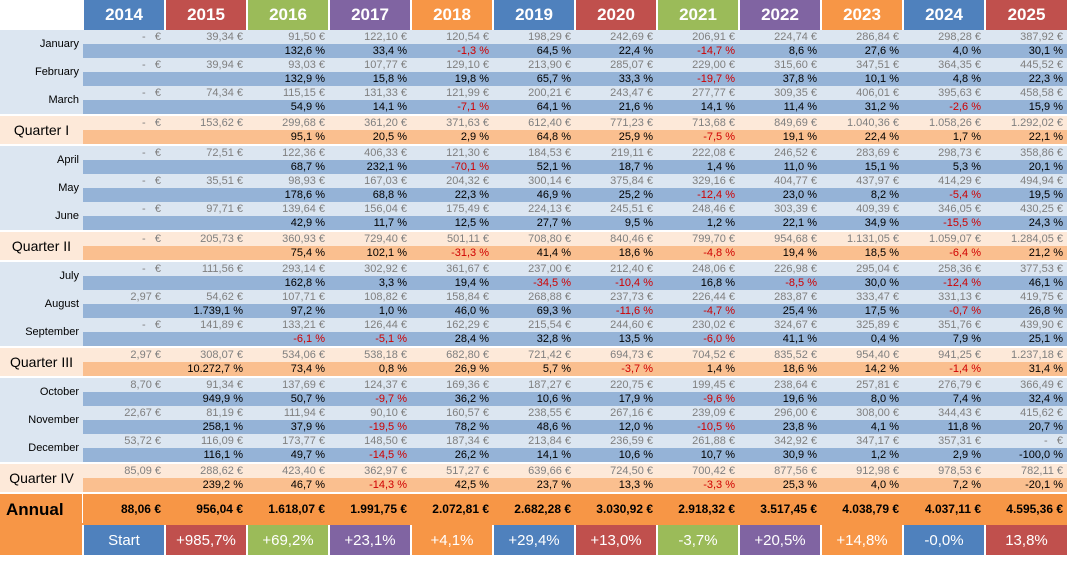 Image resolution: width=1067 pixels, height=571 pixels. Describe the element at coordinates (780, 413) in the screenshot. I see `value-cell: 296,00 €` at that location.